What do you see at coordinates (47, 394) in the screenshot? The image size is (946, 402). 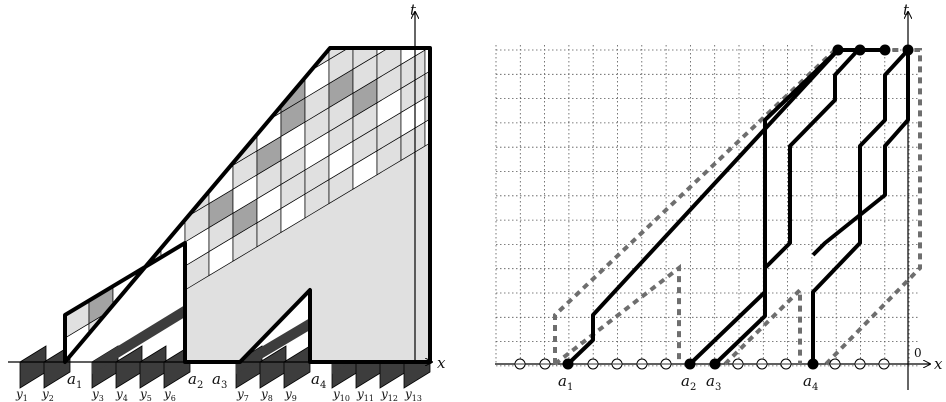 I see `y-label: y2` at bounding box center [47, 394].